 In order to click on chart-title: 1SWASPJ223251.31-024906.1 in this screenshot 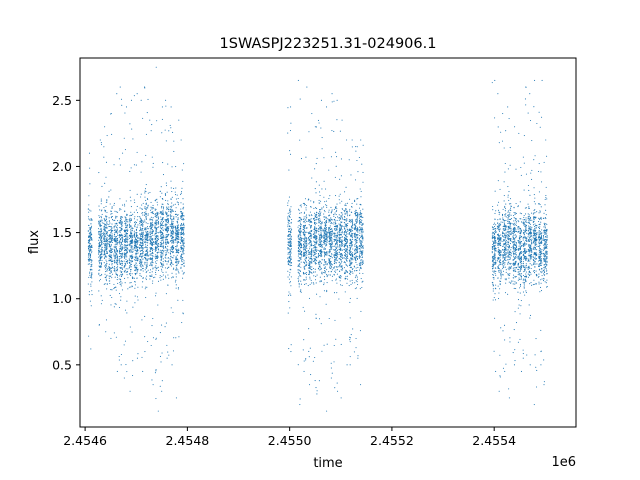, I will do `click(328, 44)`.